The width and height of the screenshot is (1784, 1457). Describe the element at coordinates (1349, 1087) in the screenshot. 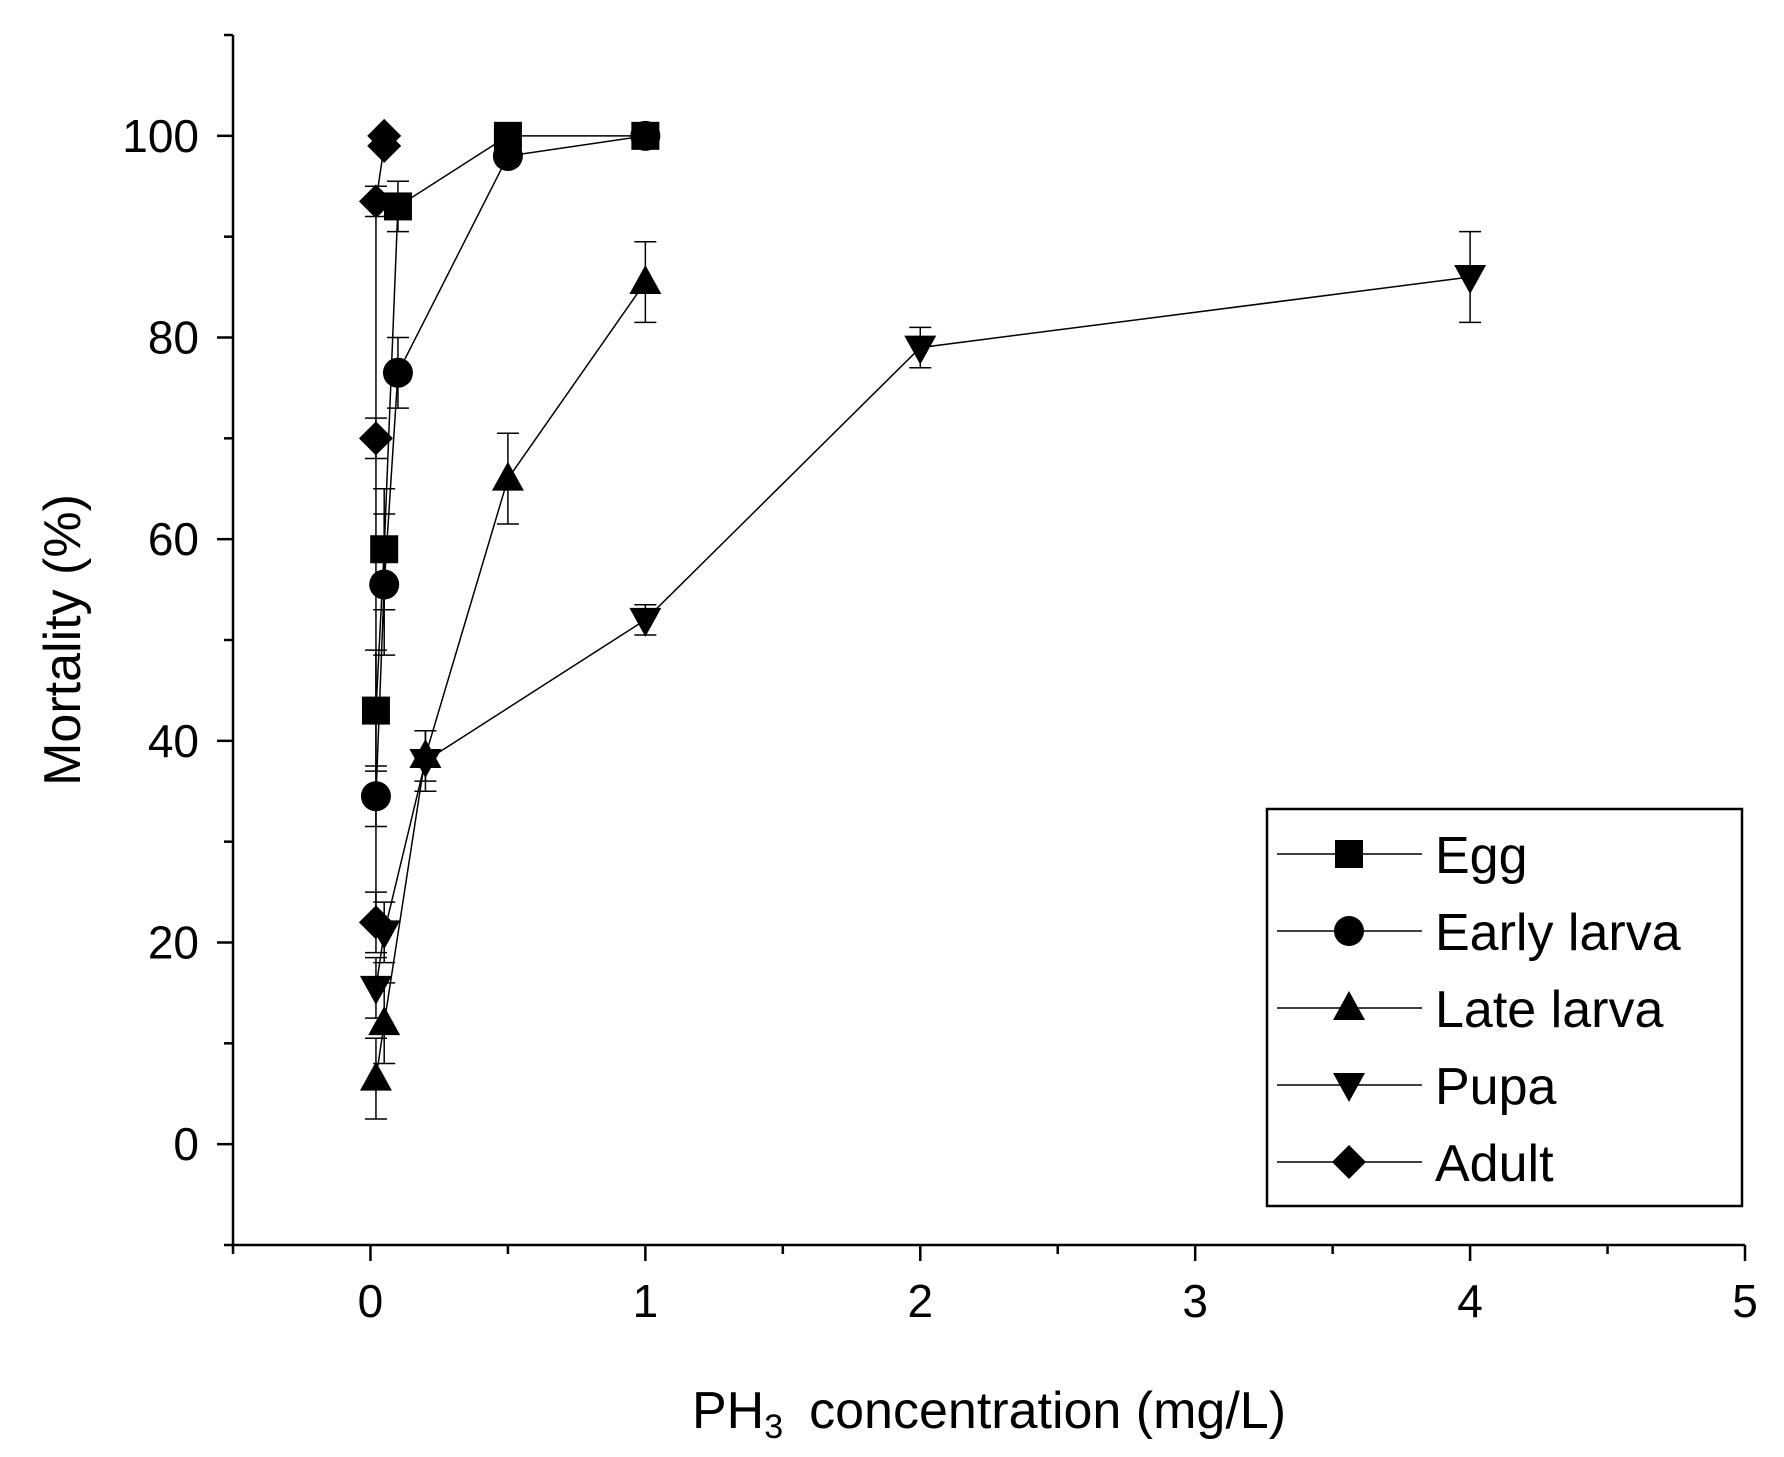

I see `legend-marker-pupa` at that location.